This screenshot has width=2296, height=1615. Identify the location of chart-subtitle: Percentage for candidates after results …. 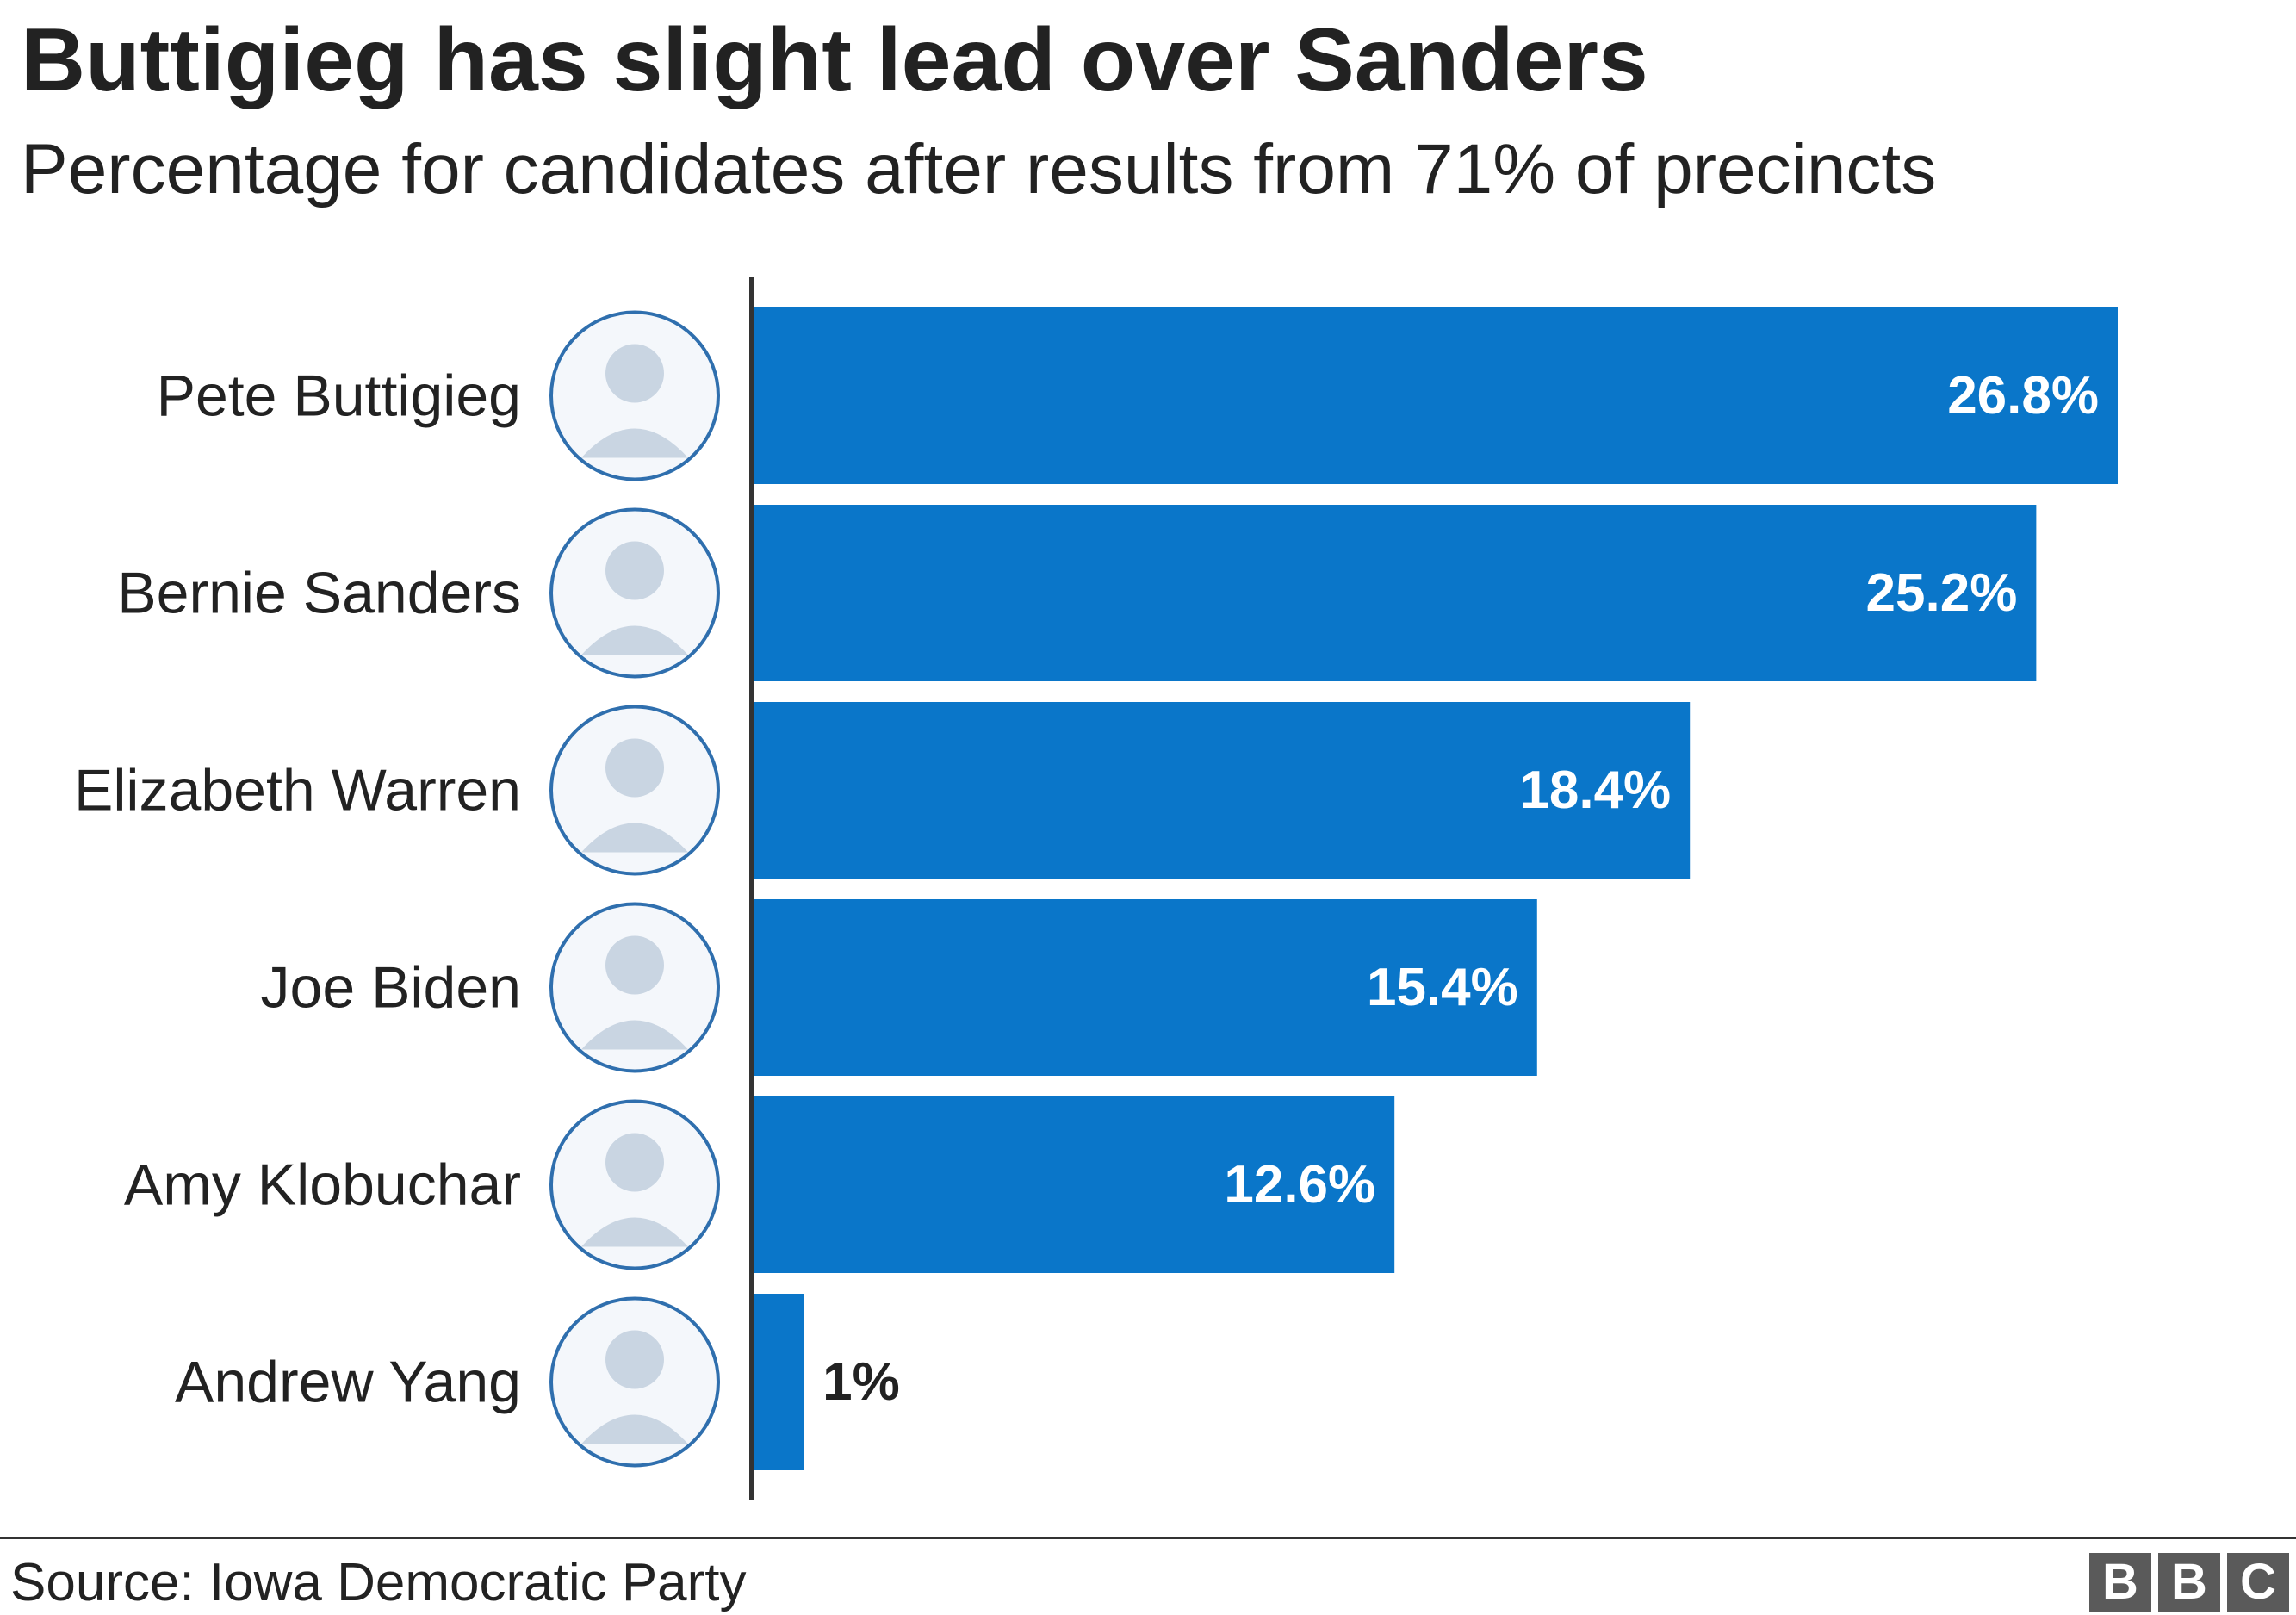
(979, 169).